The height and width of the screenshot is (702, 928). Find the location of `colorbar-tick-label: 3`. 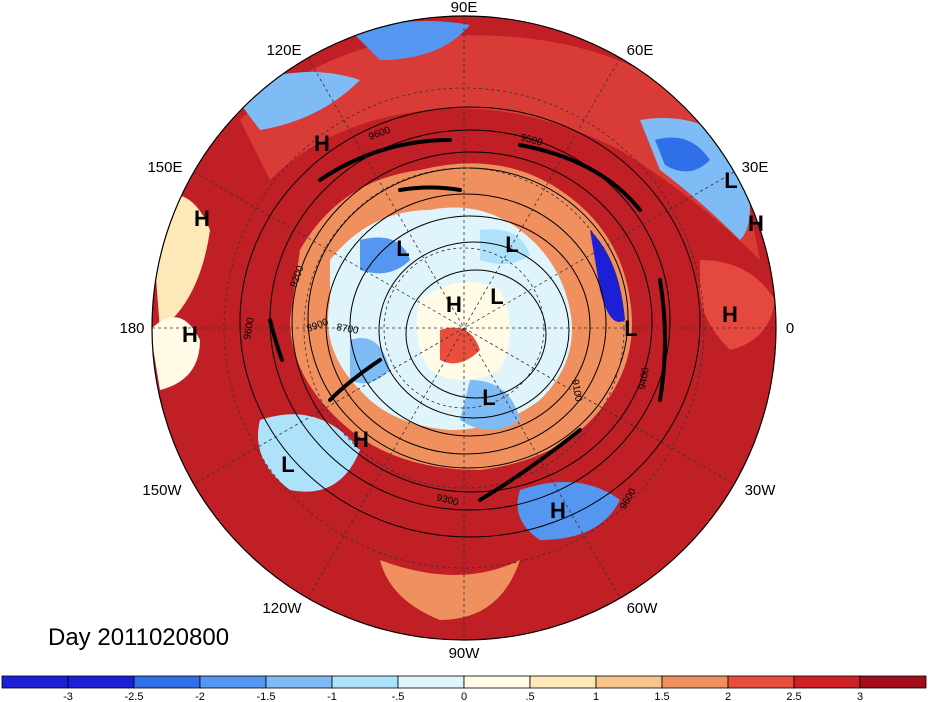

colorbar-tick-label: 3 is located at coordinates (860, 696).